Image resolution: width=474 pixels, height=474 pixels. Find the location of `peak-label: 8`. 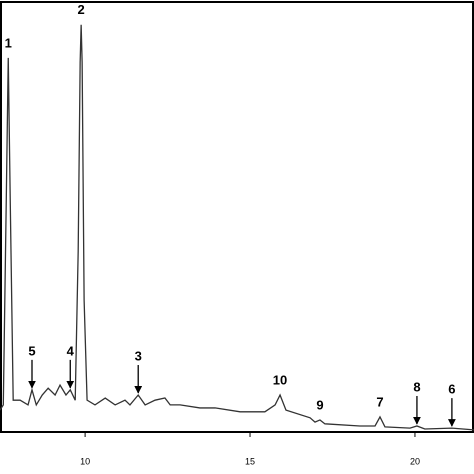

peak-label: 8 is located at coordinates (416, 386).